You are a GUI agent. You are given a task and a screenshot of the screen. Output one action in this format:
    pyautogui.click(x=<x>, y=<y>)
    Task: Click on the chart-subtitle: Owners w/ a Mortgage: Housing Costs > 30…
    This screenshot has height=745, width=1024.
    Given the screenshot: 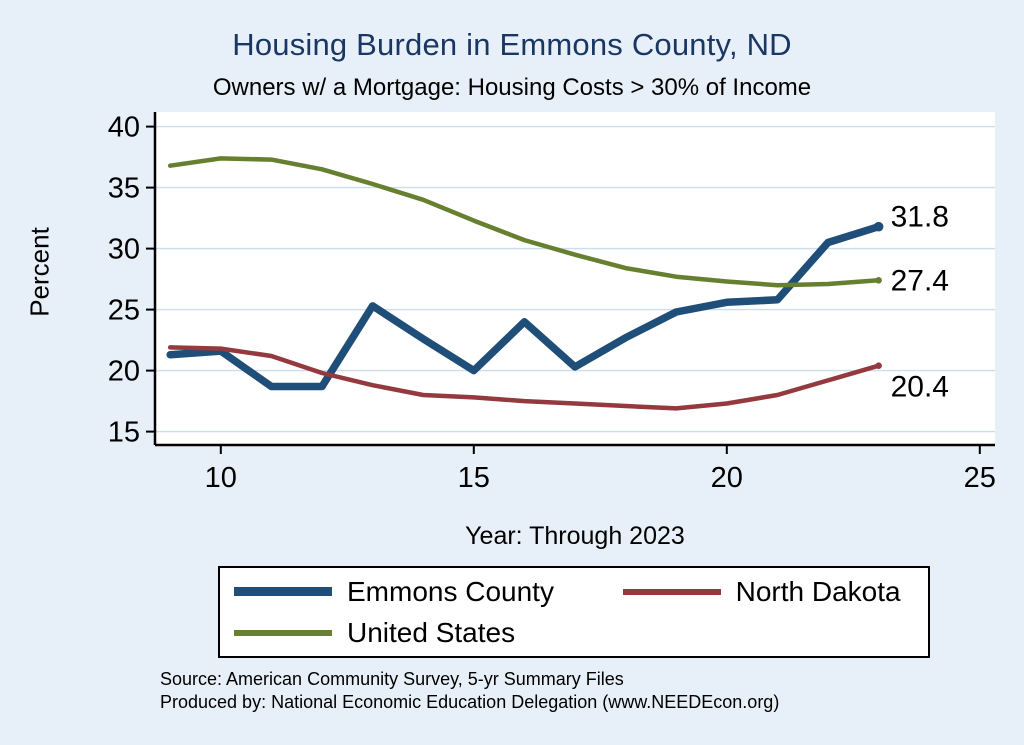 What is the action you would take?
    pyautogui.click(x=512, y=87)
    